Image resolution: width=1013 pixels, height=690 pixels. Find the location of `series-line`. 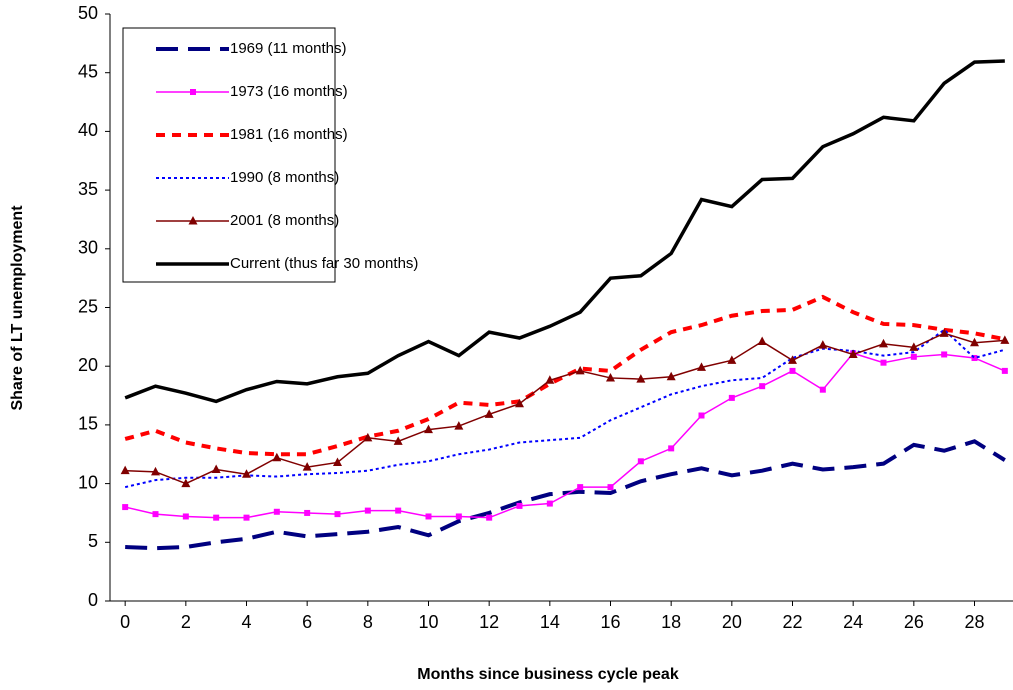

series-line is located at coordinates (565, 495).